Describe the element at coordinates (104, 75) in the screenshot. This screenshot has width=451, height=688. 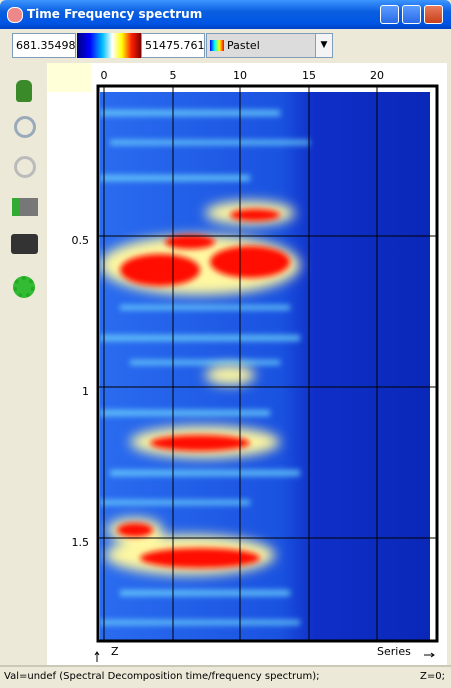
I see `x-tick-label: 0` at that location.